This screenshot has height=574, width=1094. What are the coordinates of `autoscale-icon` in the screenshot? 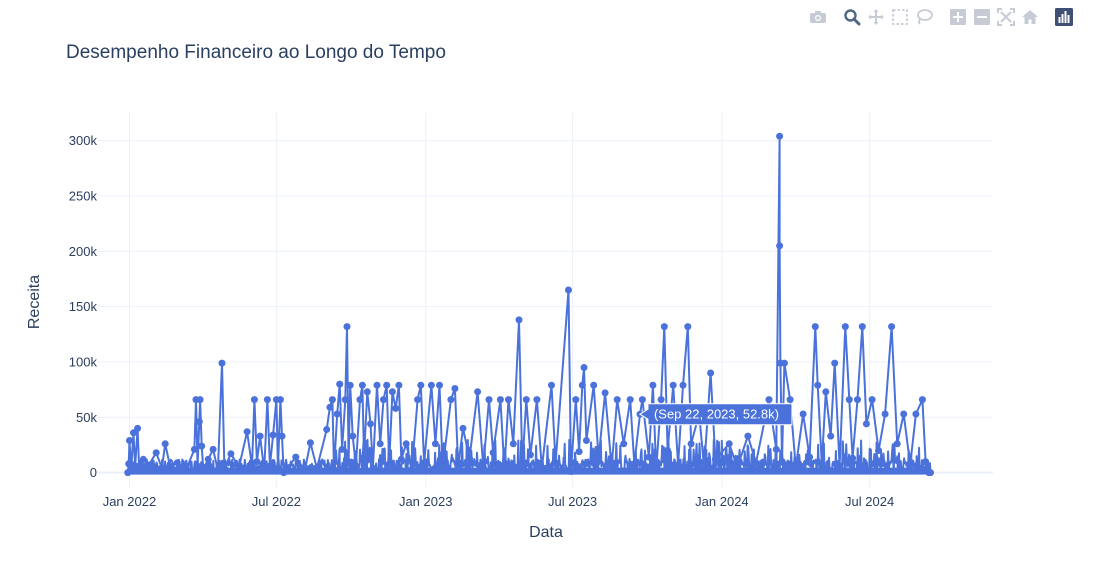 It's located at (1006, 17).